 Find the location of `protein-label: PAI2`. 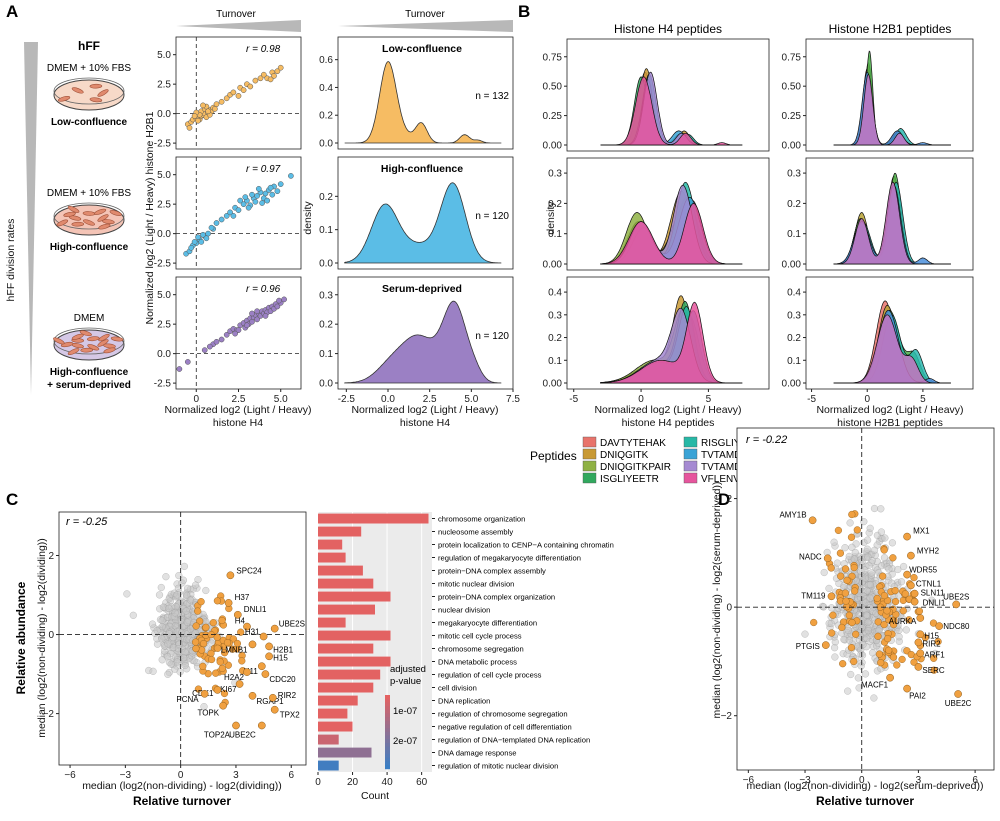

protein-label: PAI2 is located at coordinates (917, 696).